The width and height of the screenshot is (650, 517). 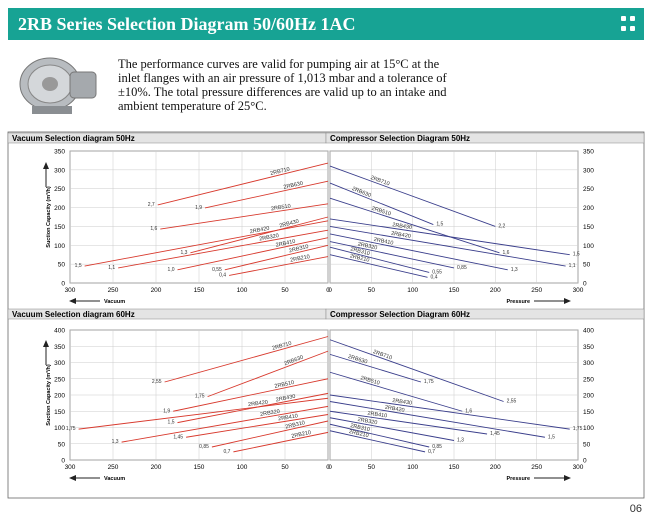 What do you see at coordinates (58, 85) in the screenshot?
I see `product-image` at bounding box center [58, 85].